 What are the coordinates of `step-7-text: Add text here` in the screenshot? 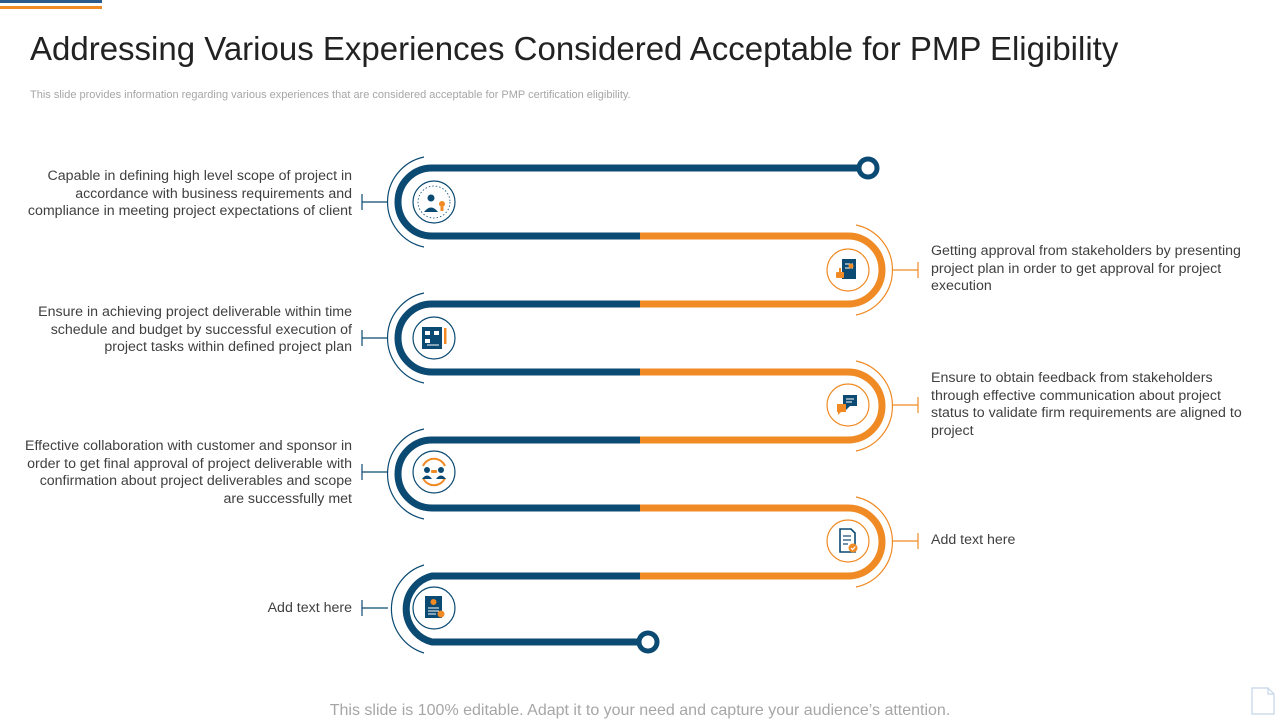 It's located at (309, 608).